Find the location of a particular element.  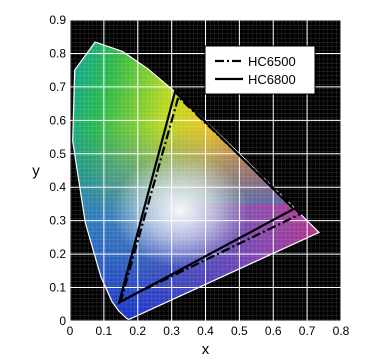

x-tick-labels: 0 0.1 0.2 0.3 0.4 0.5 0.6 0.7 0.8 is located at coordinates (208, 331).